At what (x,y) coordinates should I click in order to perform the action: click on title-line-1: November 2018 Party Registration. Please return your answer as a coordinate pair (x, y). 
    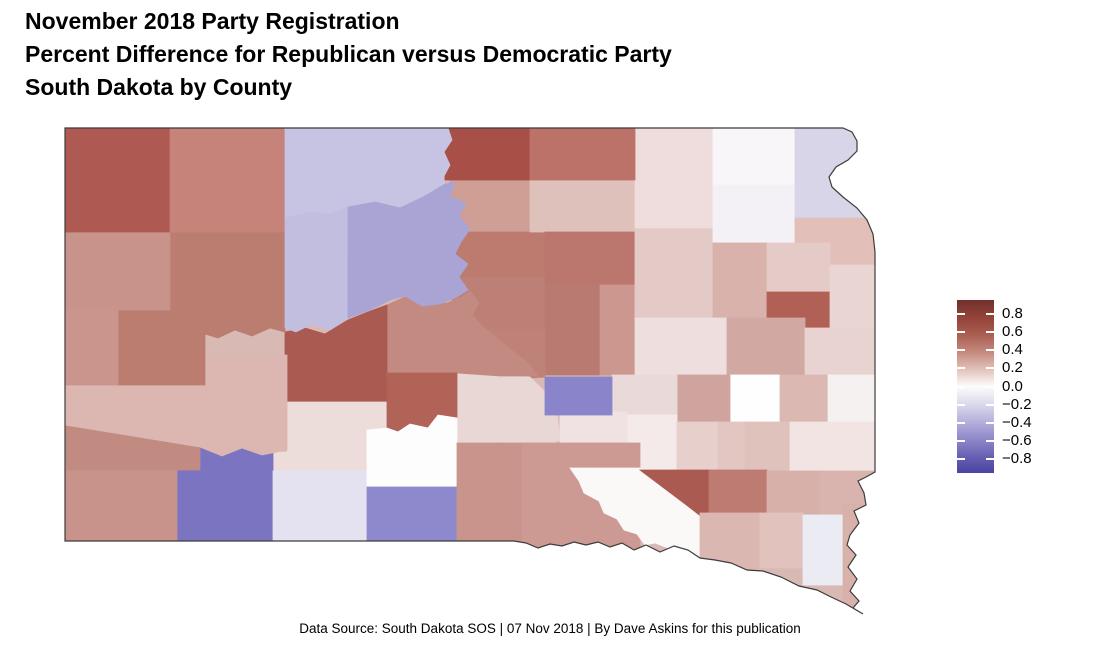
    Looking at the image, I should click on (212, 21).